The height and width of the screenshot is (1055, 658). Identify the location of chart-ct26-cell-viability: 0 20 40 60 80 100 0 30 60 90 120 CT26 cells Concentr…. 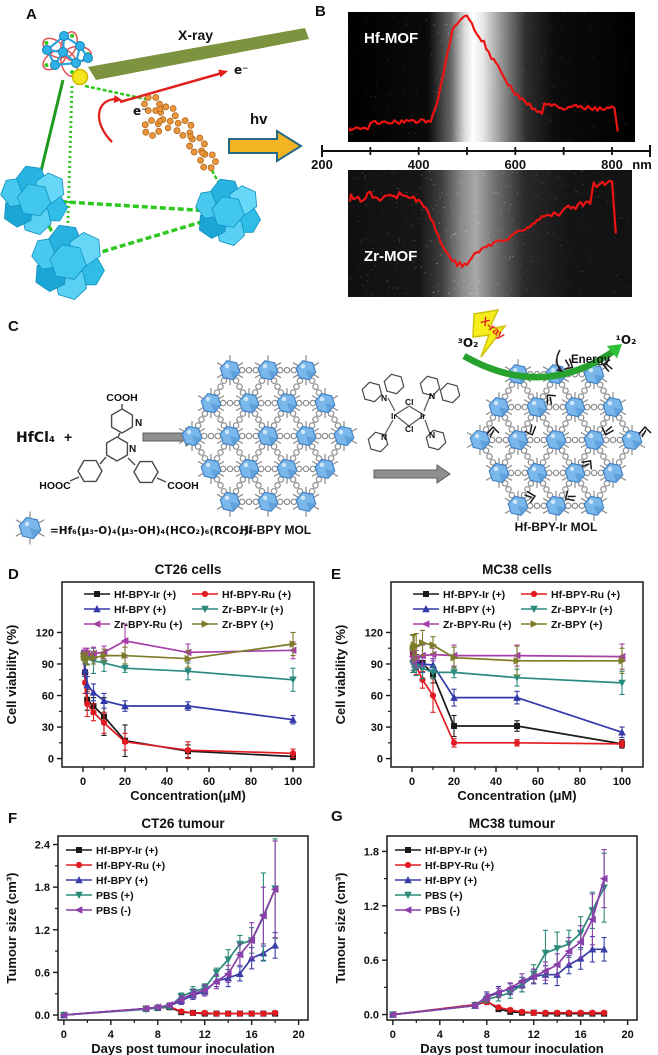
(159, 682).